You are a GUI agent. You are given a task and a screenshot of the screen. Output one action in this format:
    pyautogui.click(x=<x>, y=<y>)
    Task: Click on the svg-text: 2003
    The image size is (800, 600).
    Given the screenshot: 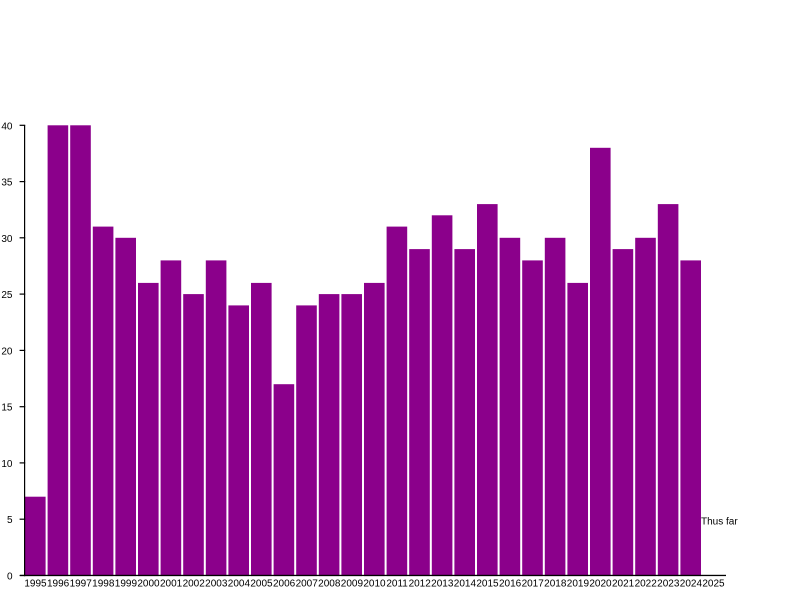 What is the action you would take?
    pyautogui.click(x=216, y=584)
    